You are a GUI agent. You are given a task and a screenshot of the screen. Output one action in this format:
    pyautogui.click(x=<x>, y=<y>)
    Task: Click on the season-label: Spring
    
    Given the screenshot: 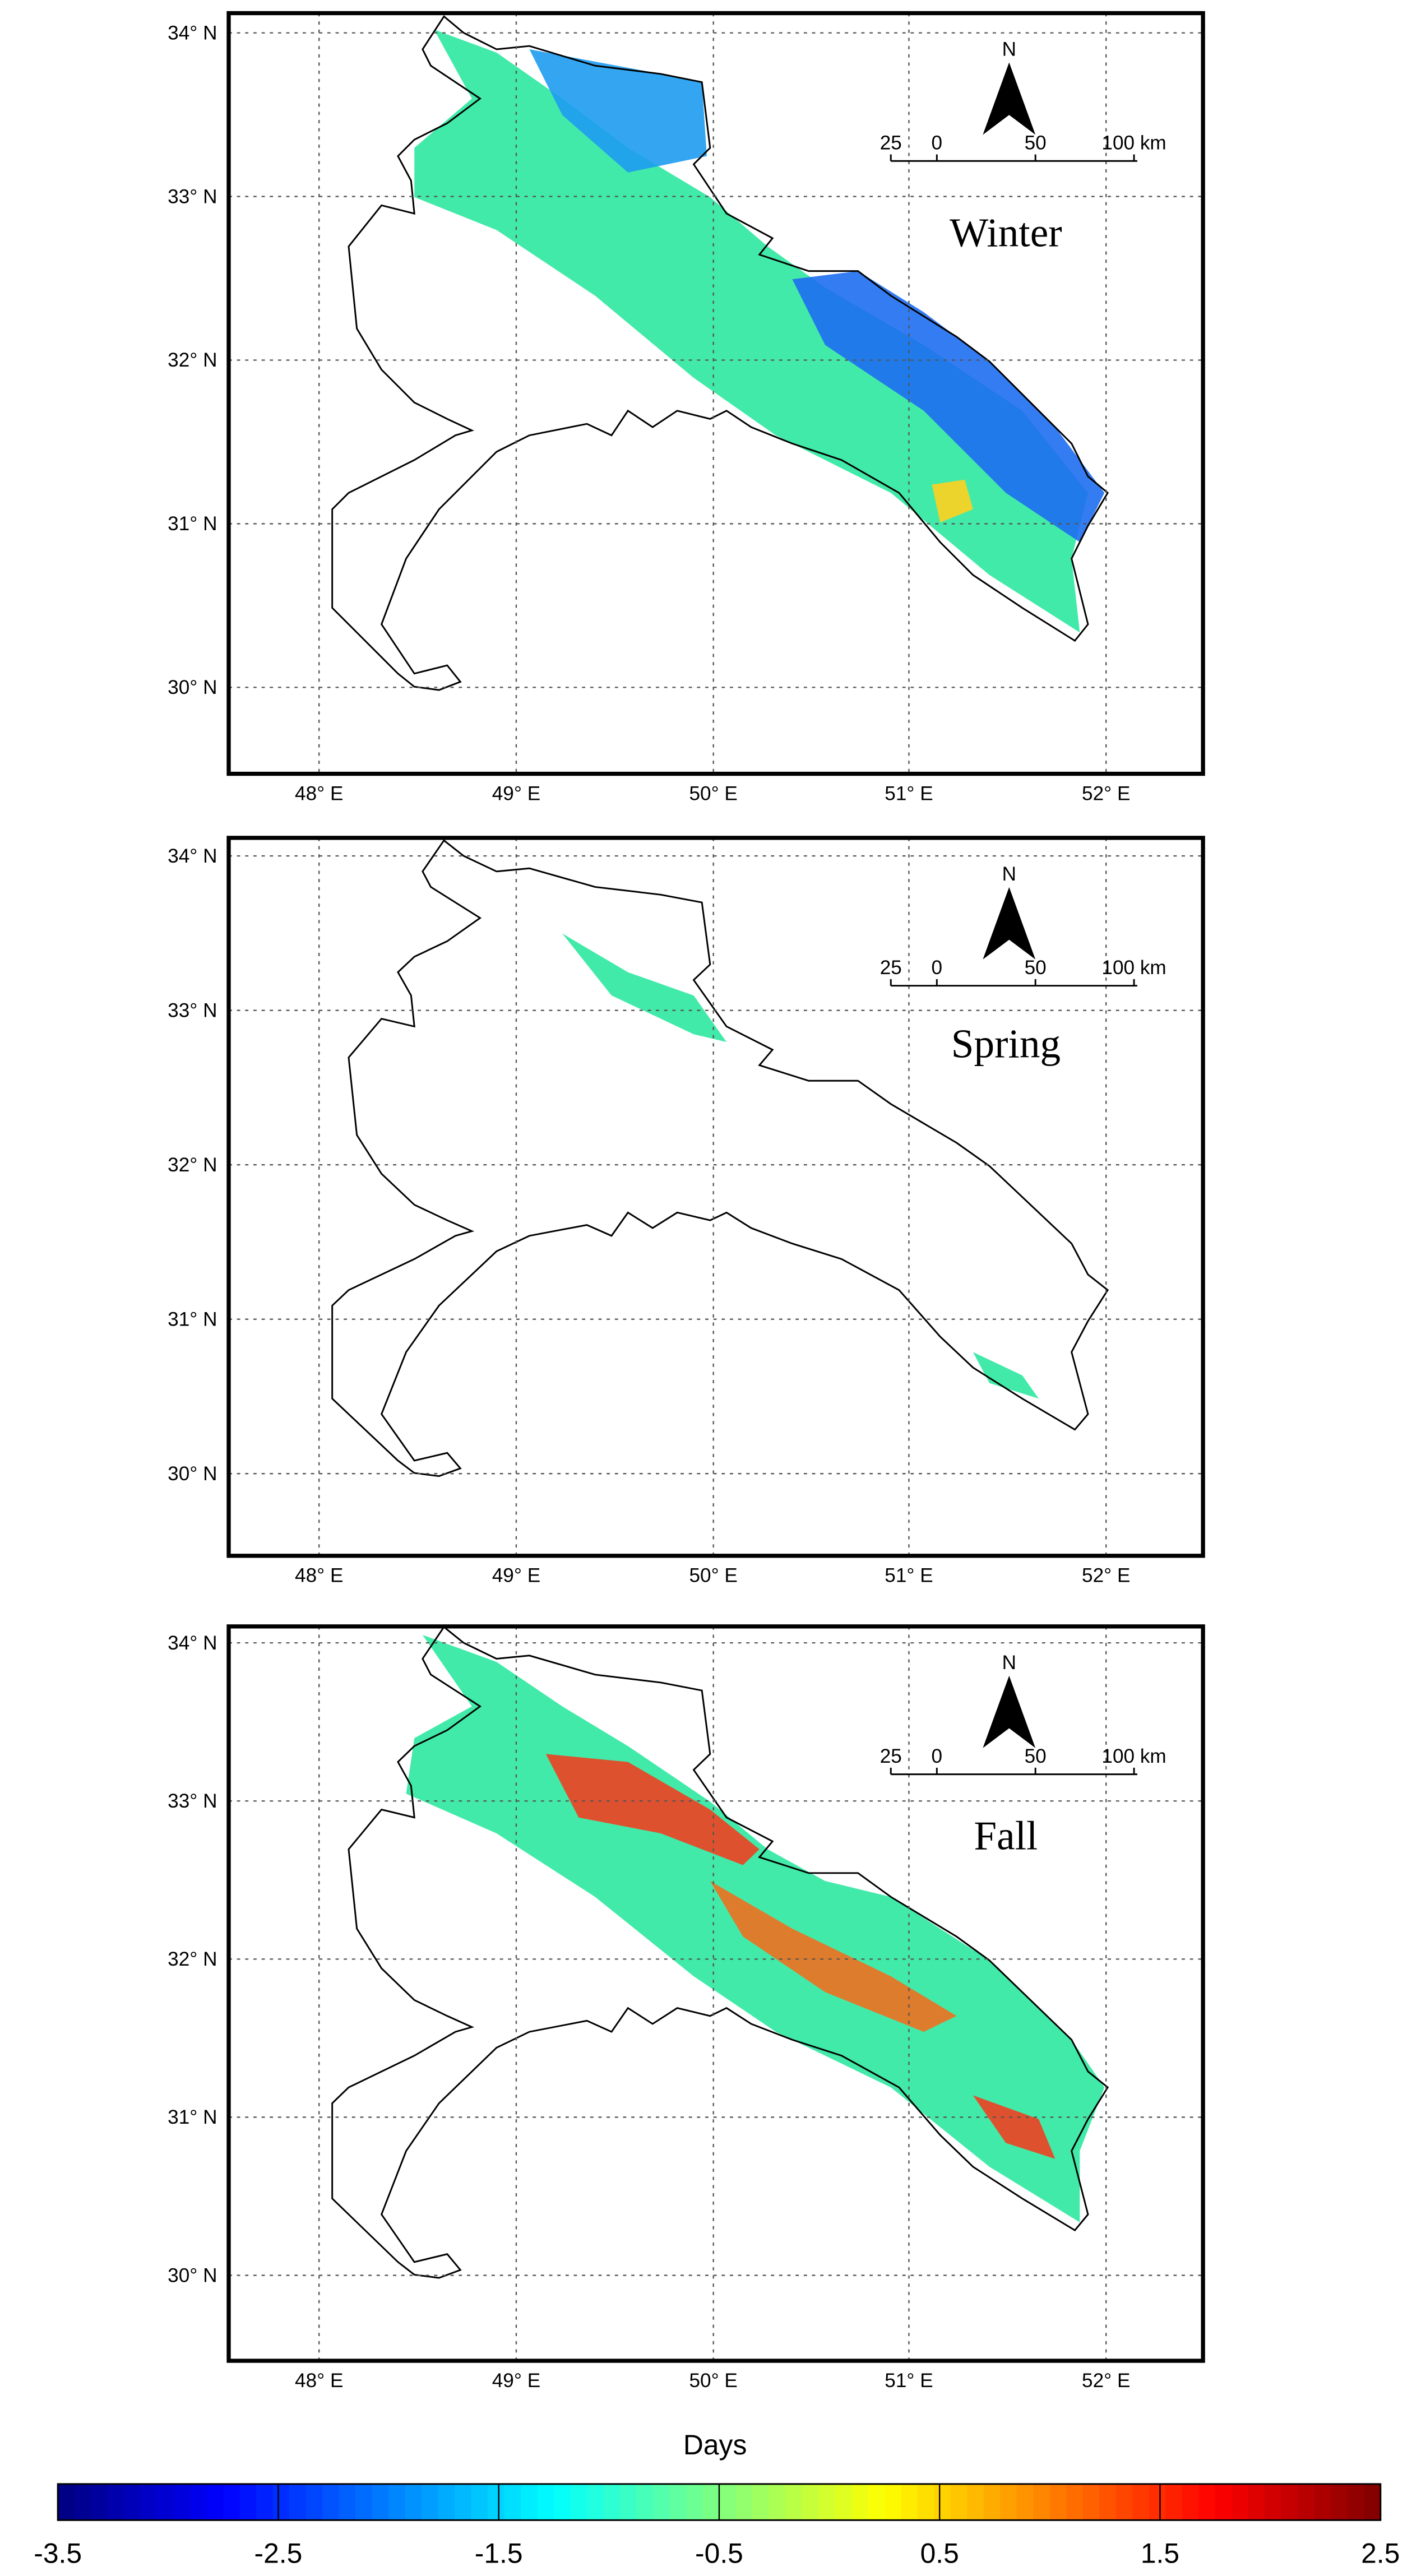 What is the action you would take?
    pyautogui.click(x=1006, y=1044)
    